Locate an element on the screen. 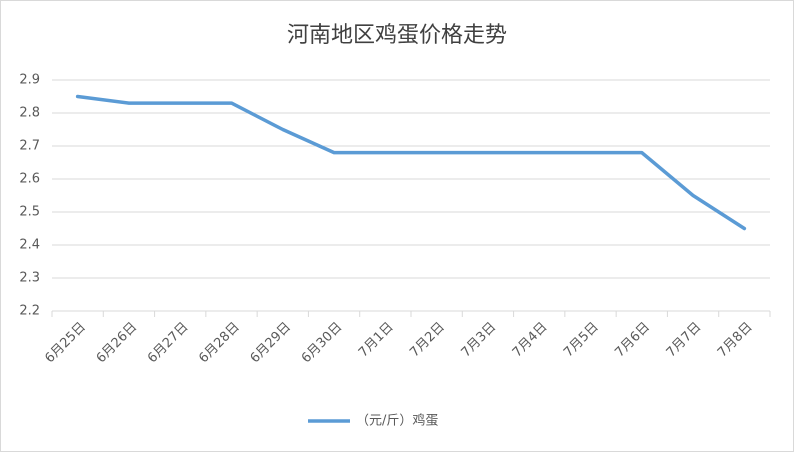 Image resolution: width=794 pixels, height=452 pixels. y-tick-label: 2.7 is located at coordinates (29, 146).